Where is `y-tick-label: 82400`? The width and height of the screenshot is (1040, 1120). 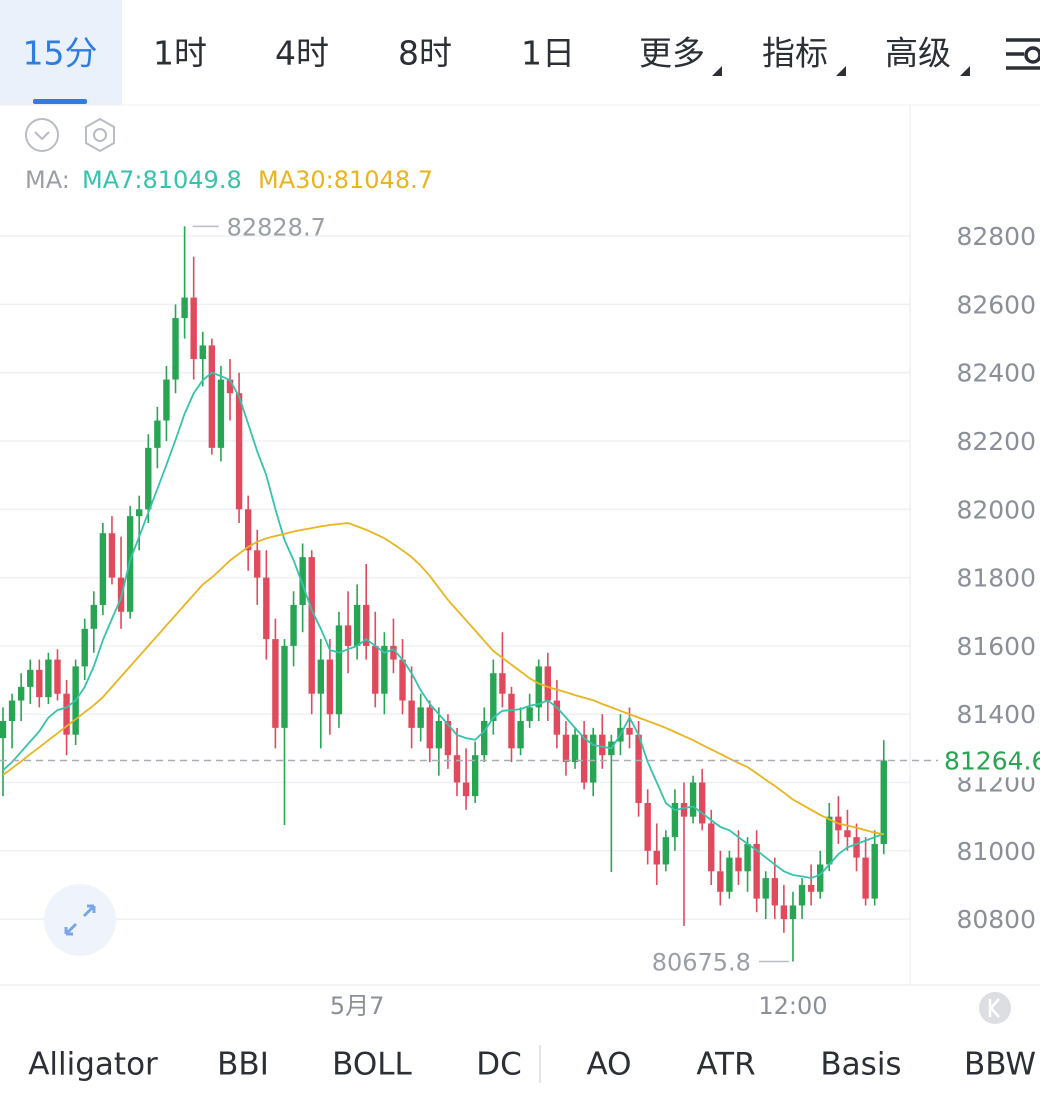
y-tick-label: 82400 is located at coordinates (996, 373).